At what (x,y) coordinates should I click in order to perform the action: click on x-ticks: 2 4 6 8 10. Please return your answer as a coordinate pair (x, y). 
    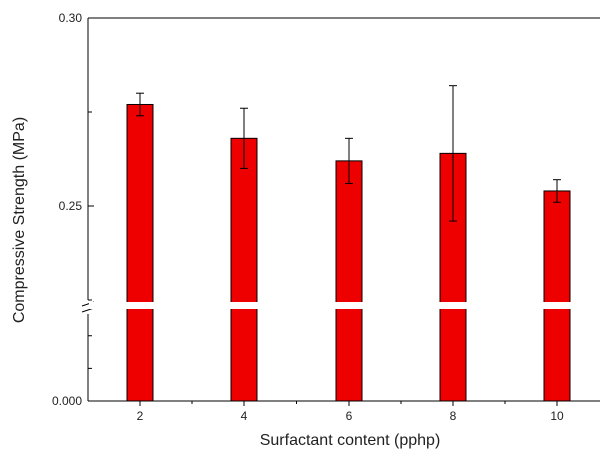
    Looking at the image, I should click on (350, 412).